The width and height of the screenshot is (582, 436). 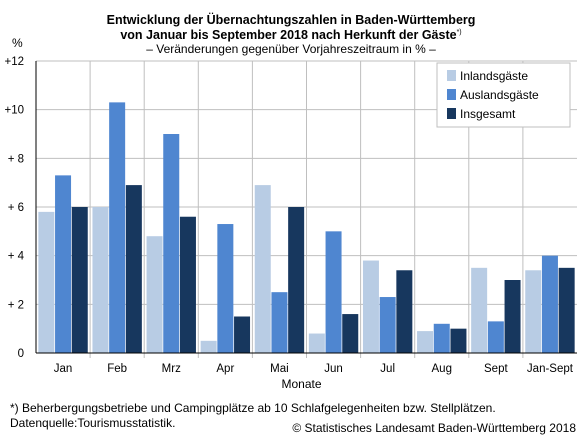 What do you see at coordinates (301, 384) in the screenshot?
I see `x-axis-title: Monate` at bounding box center [301, 384].